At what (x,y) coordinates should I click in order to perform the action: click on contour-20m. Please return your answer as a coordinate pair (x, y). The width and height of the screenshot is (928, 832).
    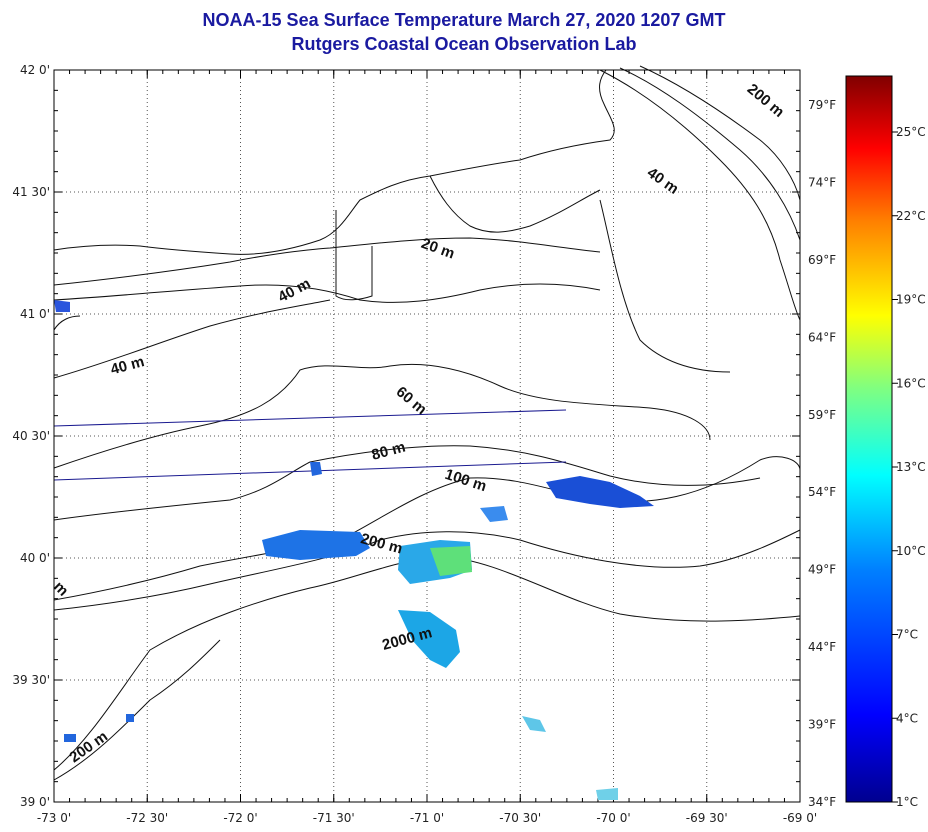
    Looking at the image, I should click on (327, 261).